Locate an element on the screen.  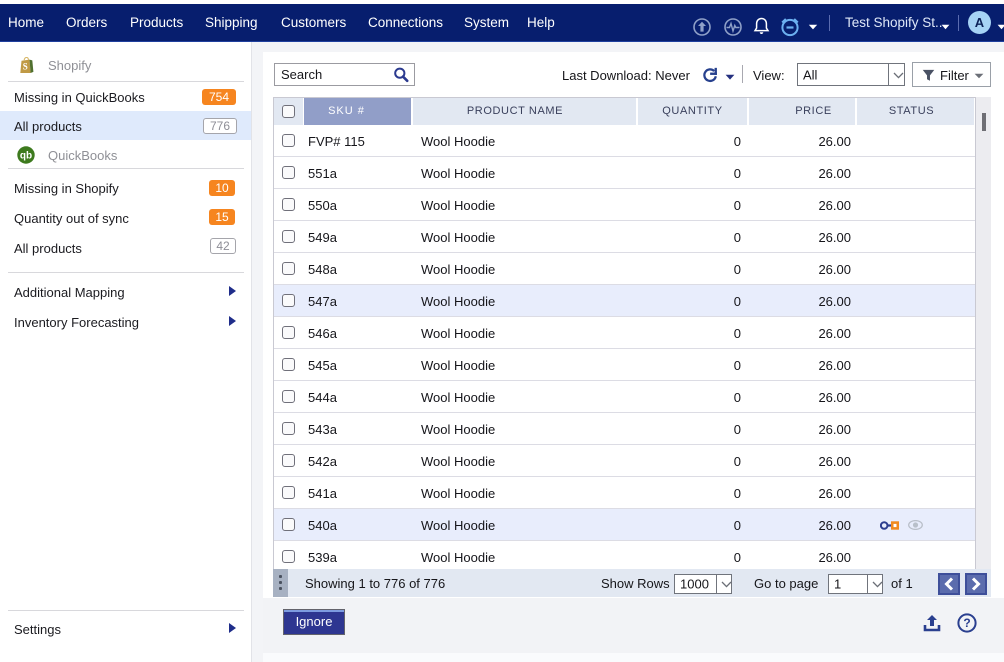
svg-text: qb is located at coordinates (26, 156).